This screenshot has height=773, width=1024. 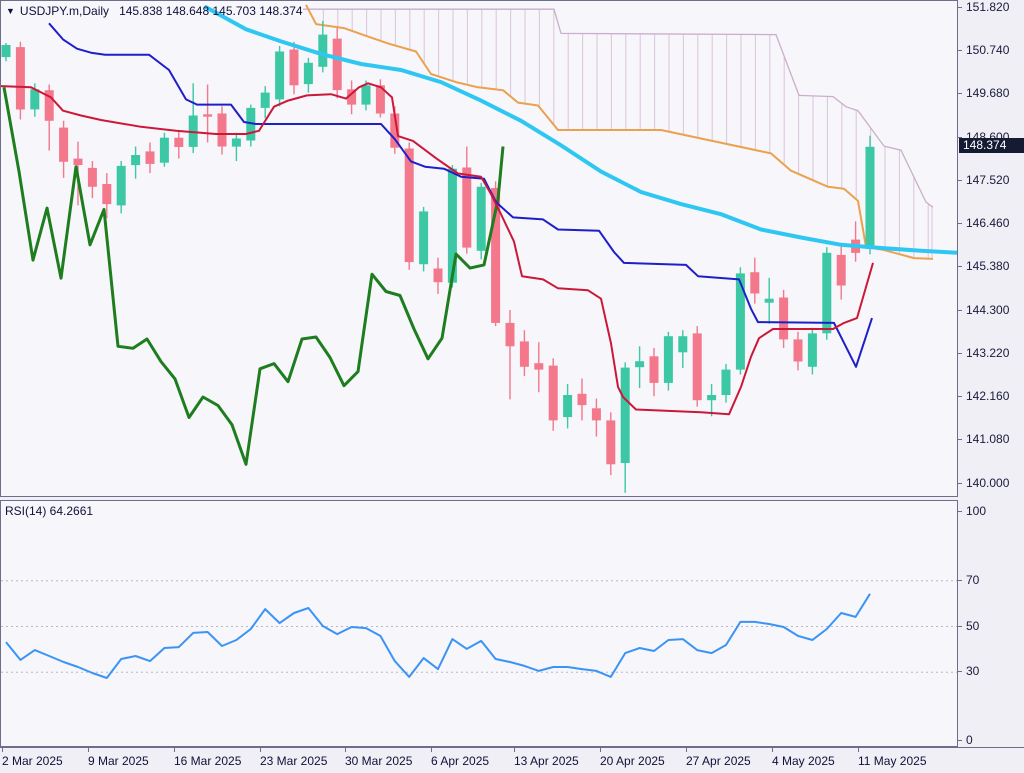 What do you see at coordinates (988, 180) in the screenshot?
I see `price-axis-label: 147.520` at bounding box center [988, 180].